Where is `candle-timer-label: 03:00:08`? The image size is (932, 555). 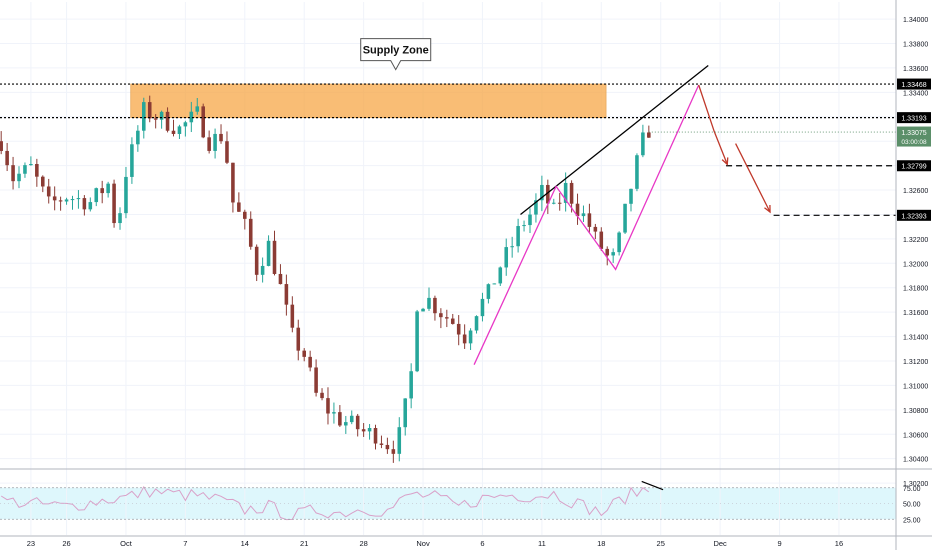
candle-timer-label: 03:00:08 is located at coordinates (914, 142).